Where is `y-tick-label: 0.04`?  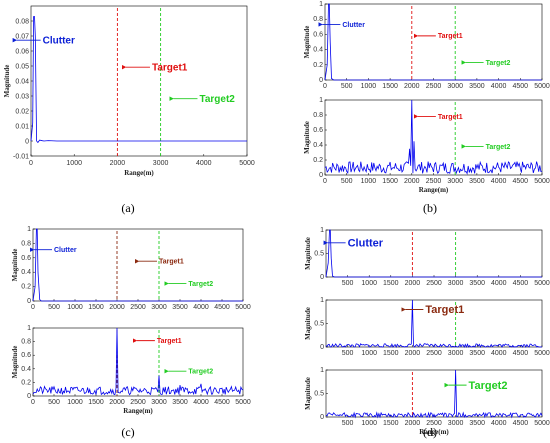
y-tick-label: 0.04 is located at coordinates (22, 81).